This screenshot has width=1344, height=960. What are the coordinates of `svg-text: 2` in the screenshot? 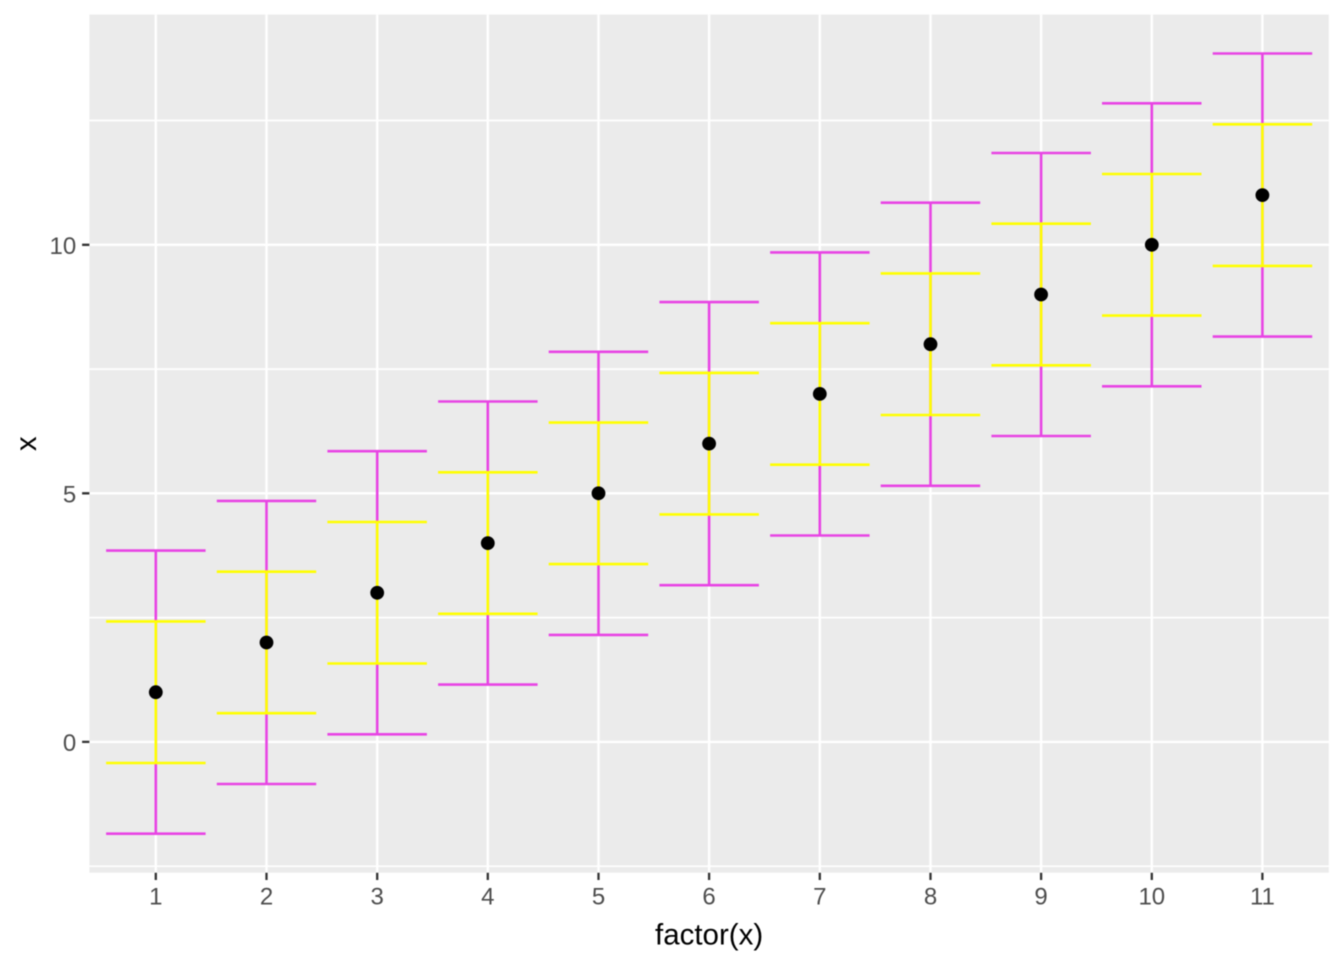 It's located at (266, 896).